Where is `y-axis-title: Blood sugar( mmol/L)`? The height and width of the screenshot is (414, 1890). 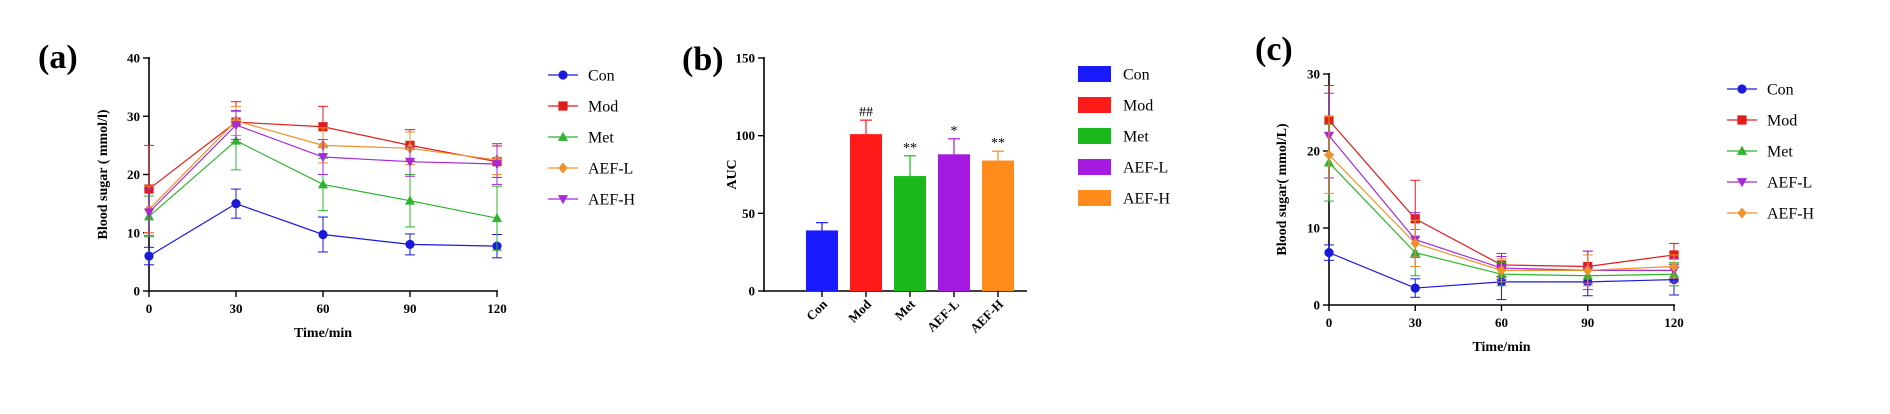
y-axis-title: Blood sugar( mmol/L) is located at coordinates (1282, 189).